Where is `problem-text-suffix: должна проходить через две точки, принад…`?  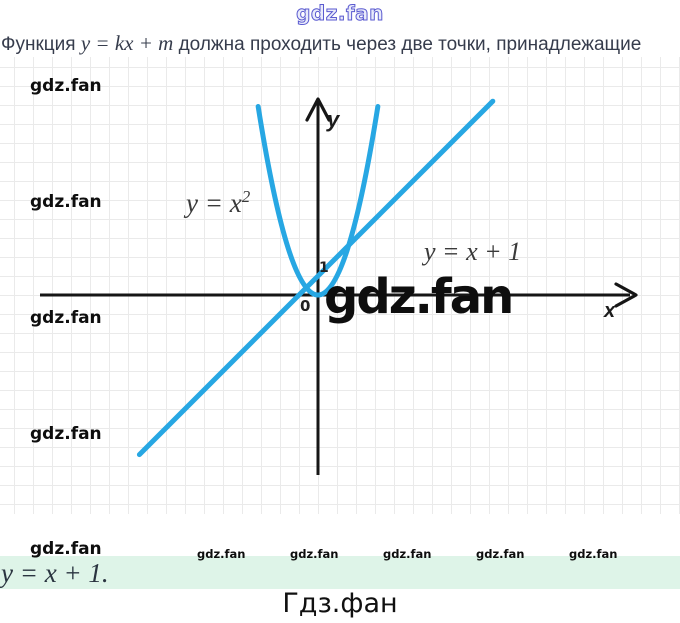 problem-text-suffix: должна проходить через две точки, принад… is located at coordinates (407, 44).